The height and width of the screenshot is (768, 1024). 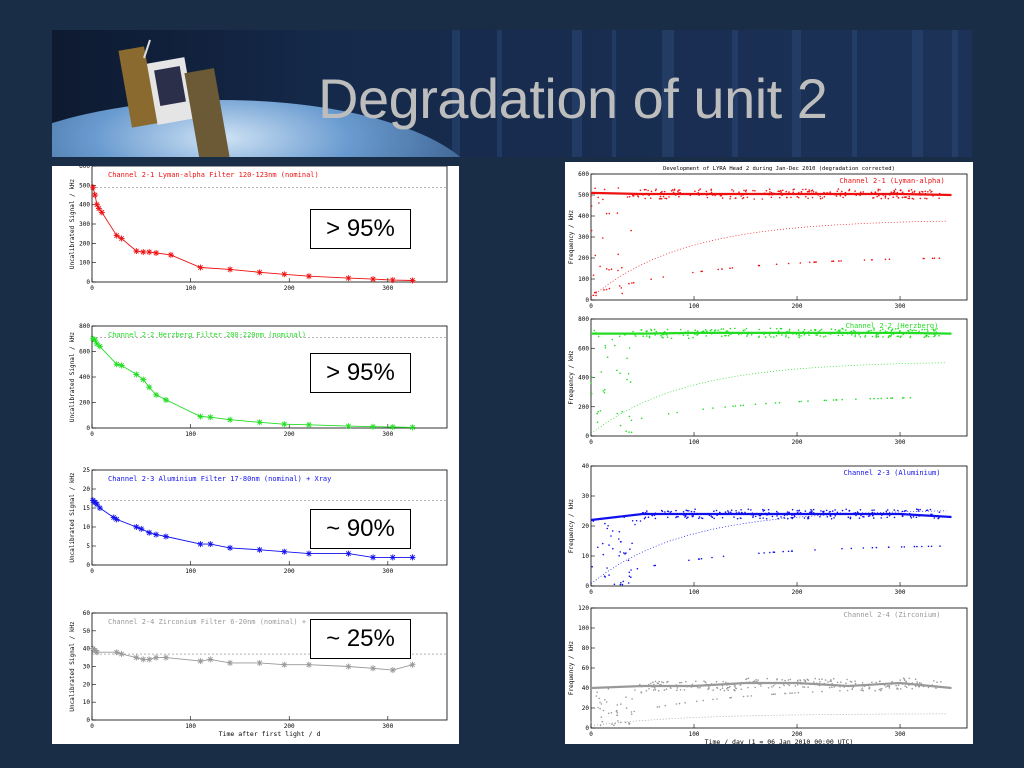 What do you see at coordinates (768, 398) in the screenshot?
I see `raw-drift-curve` at bounding box center [768, 398].